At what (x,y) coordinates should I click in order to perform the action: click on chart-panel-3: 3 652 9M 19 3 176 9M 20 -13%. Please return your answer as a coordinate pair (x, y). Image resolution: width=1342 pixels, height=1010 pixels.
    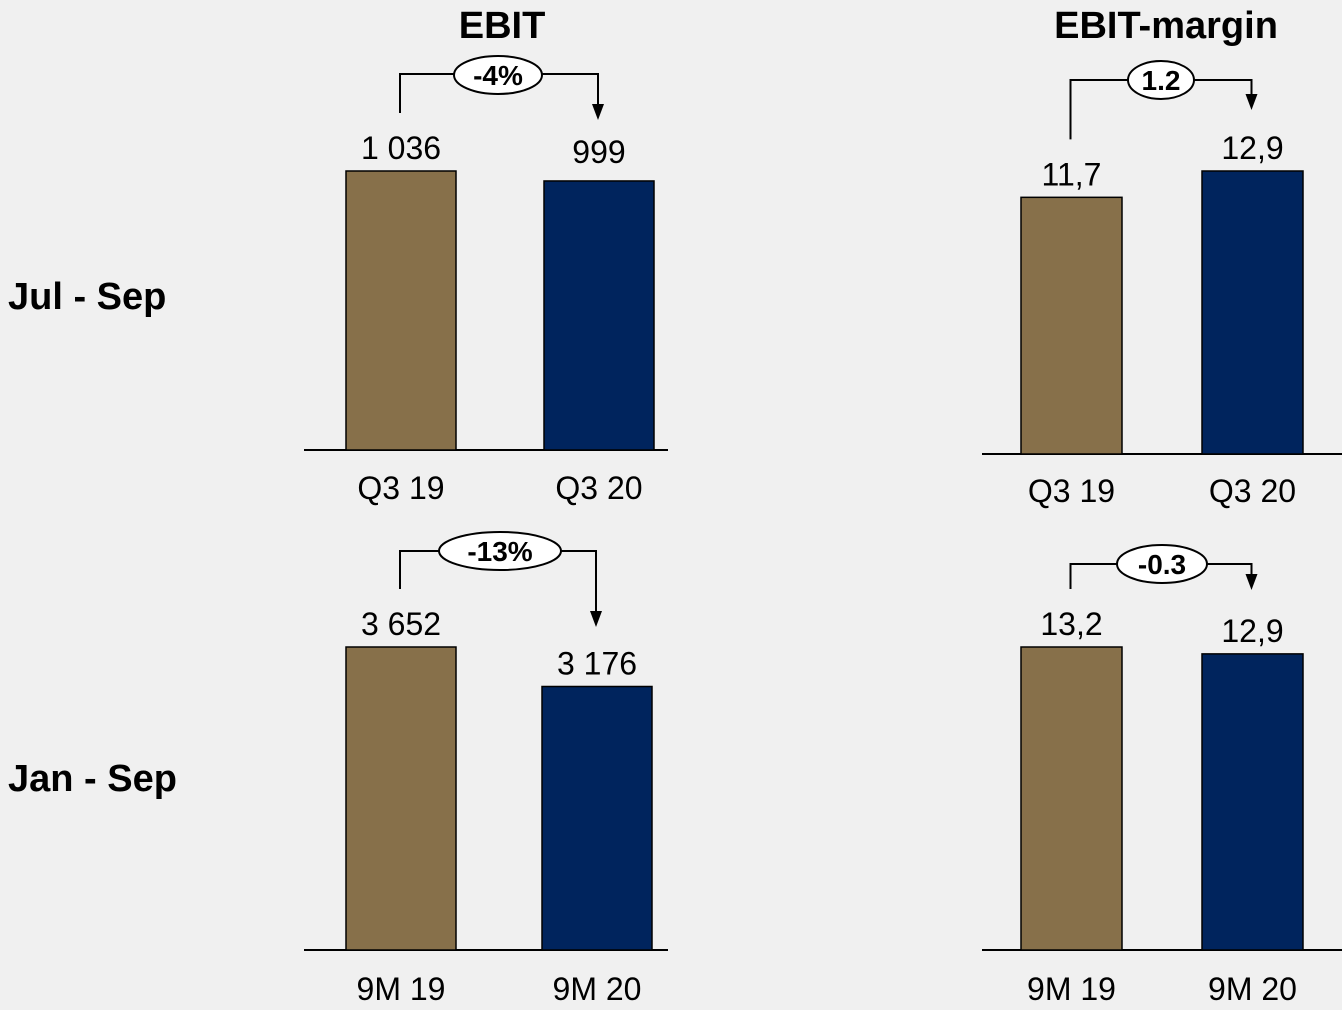
    Looking at the image, I should click on (486, 769).